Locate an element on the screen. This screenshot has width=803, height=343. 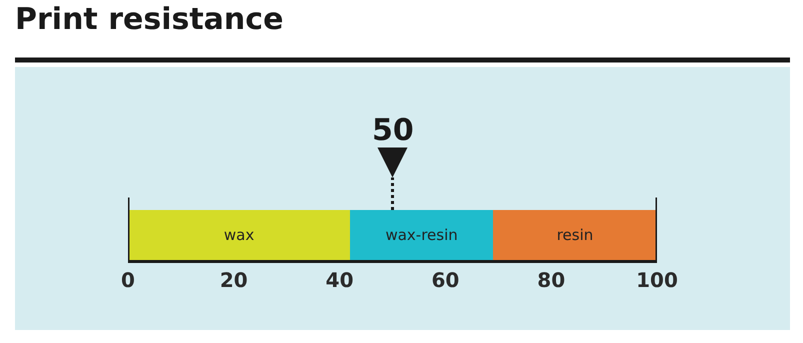
series-label: wax-resin is located at coordinates (421, 235).